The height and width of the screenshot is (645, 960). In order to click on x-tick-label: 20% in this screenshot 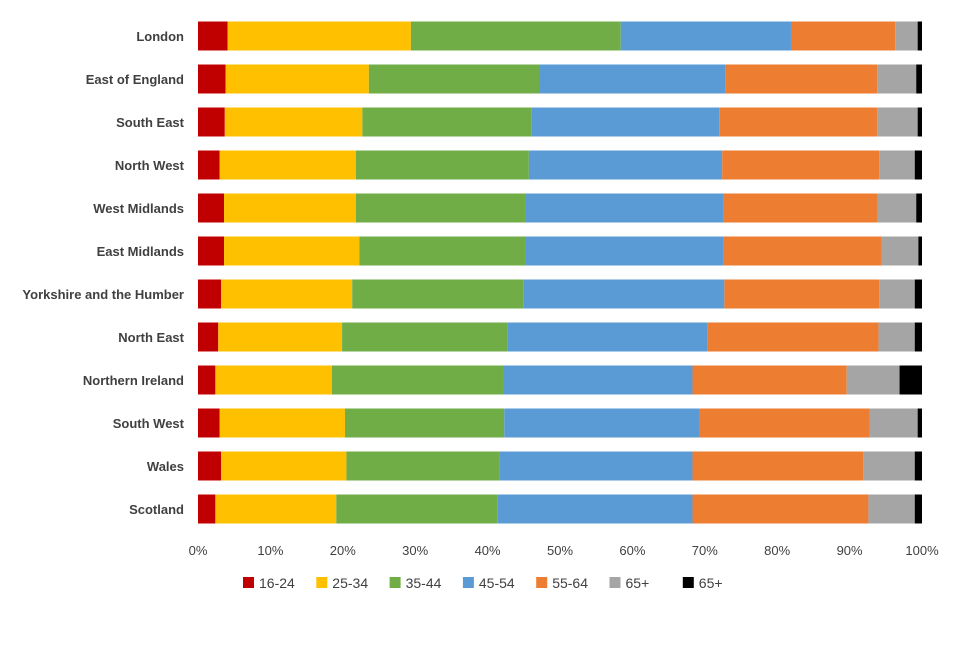, I will do `click(343, 550)`.